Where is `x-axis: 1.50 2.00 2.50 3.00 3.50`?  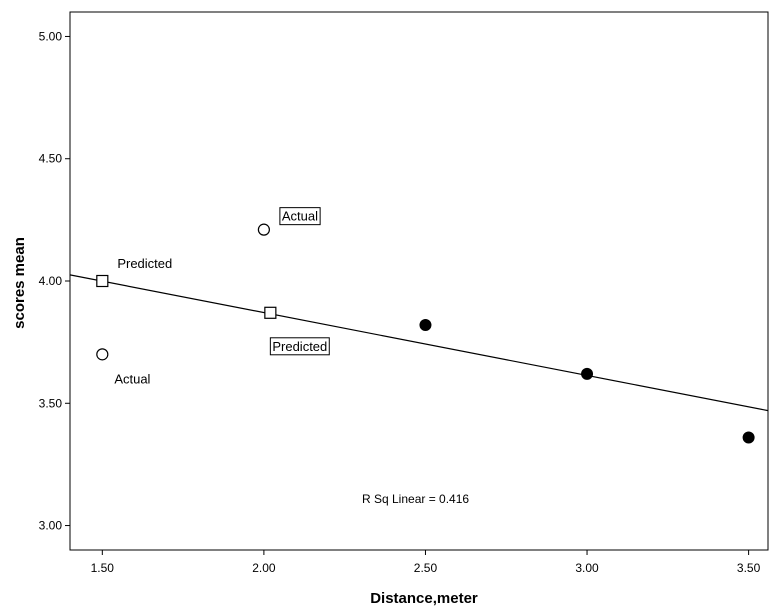 x-axis: 1.50 2.00 2.50 3.00 3.50 is located at coordinates (426, 562).